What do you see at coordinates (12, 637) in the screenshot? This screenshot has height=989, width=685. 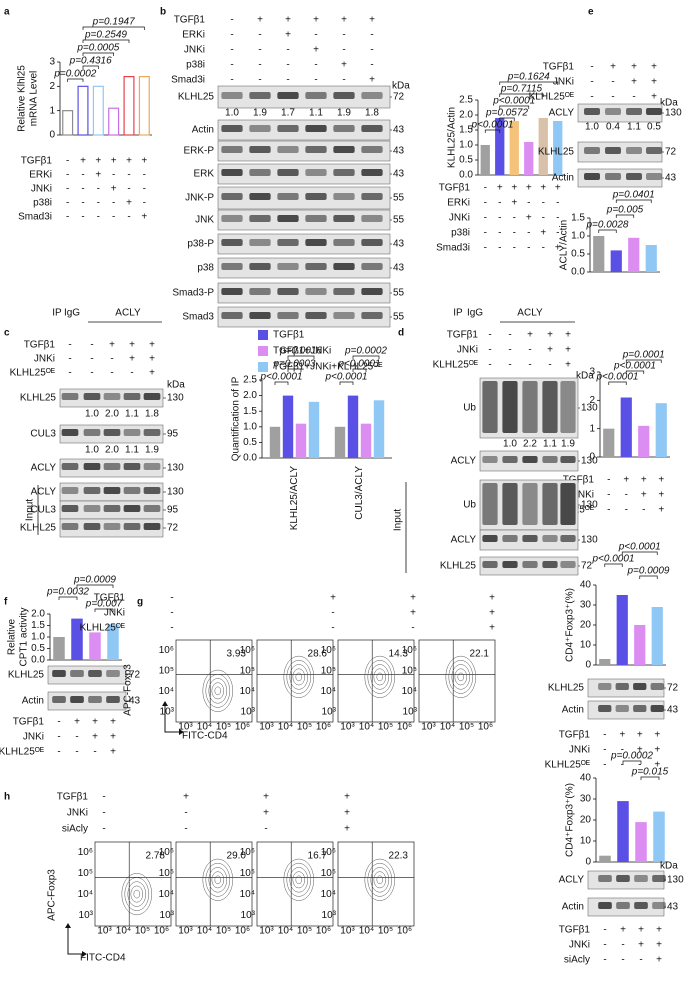 I see `y-axis-label: Relative` at bounding box center [12, 637].